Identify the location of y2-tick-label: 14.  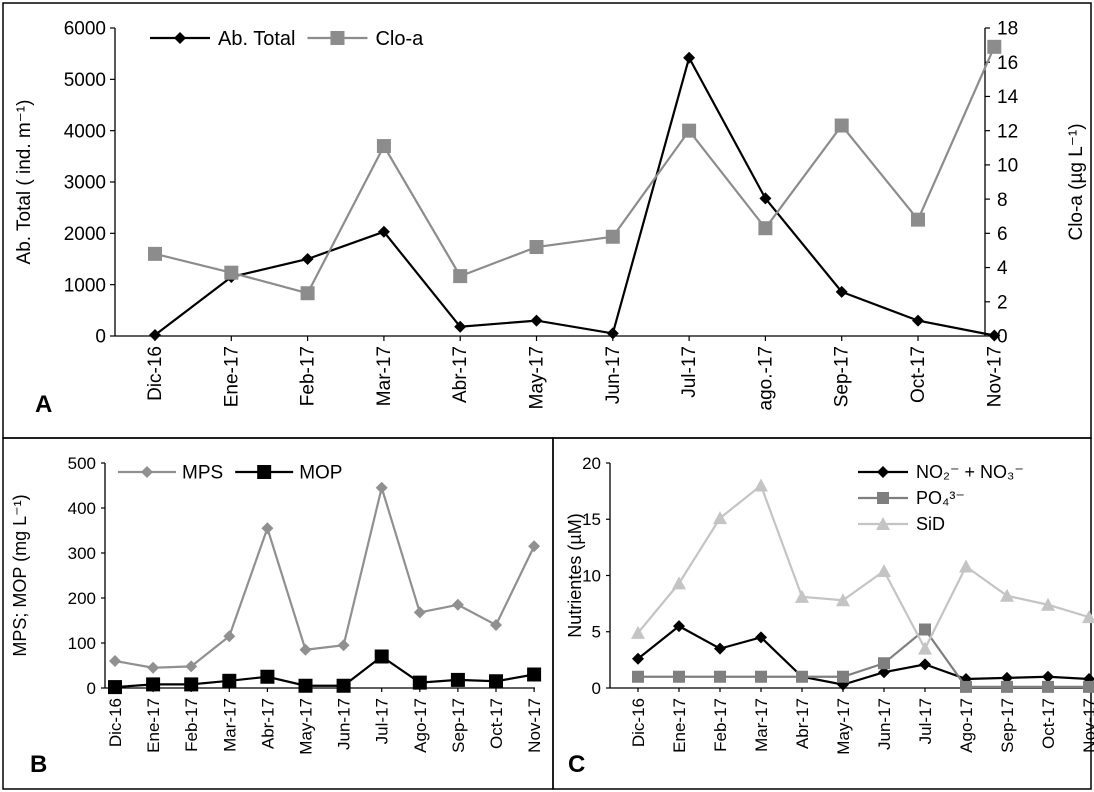
(1008, 97).